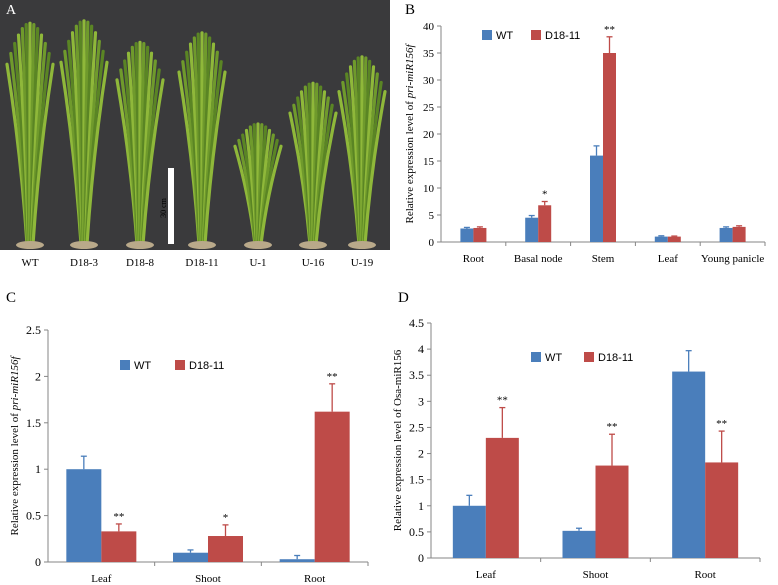 The width and height of the screenshot is (778, 585). Describe the element at coordinates (38, 469) in the screenshot. I see `c-y-tick-label: 1` at that location.